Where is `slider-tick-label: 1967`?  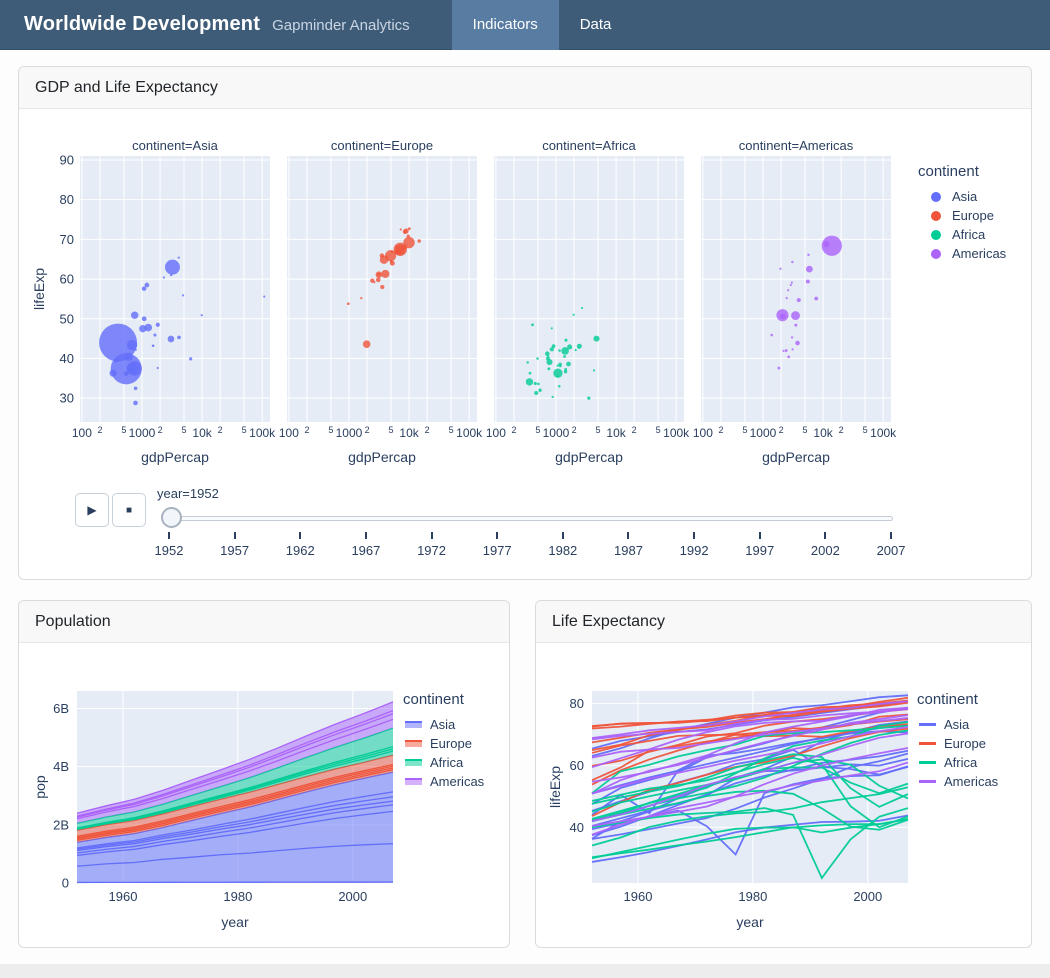 slider-tick-label: 1967 is located at coordinates (366, 550).